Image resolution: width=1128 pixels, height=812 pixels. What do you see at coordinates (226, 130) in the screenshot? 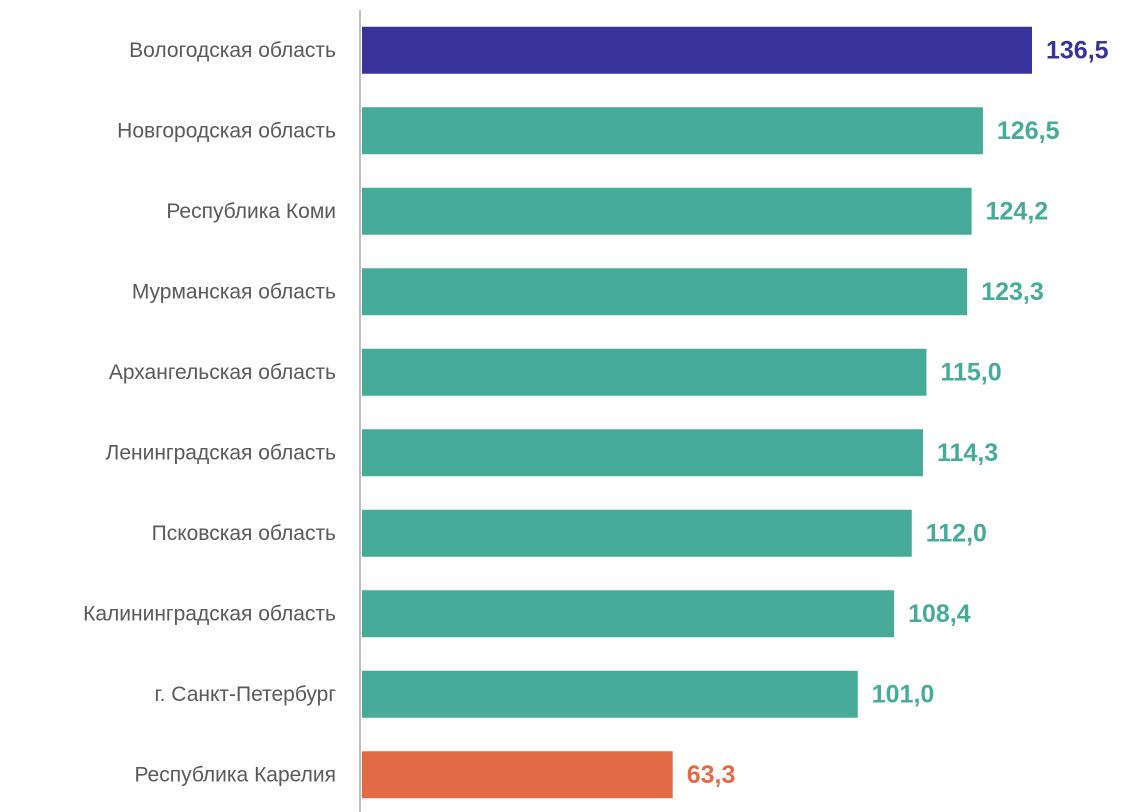
I see `category-label: Новгородская область` at bounding box center [226, 130].